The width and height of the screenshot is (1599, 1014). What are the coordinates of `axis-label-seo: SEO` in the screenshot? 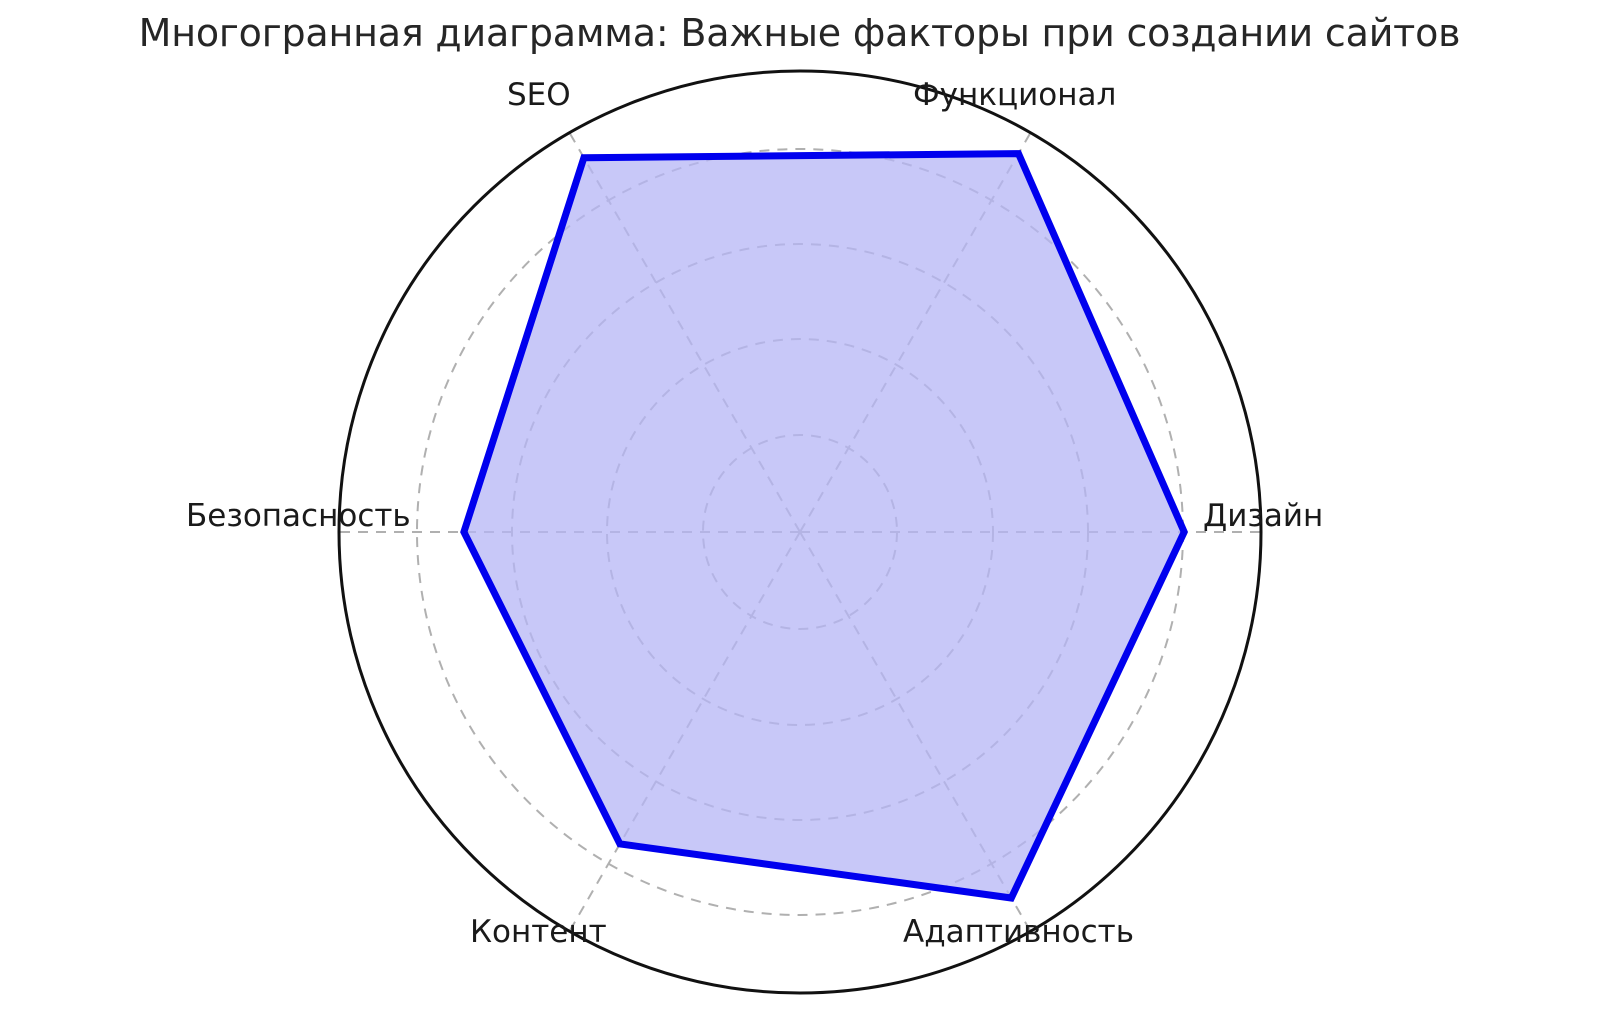 It's located at (539, 95).